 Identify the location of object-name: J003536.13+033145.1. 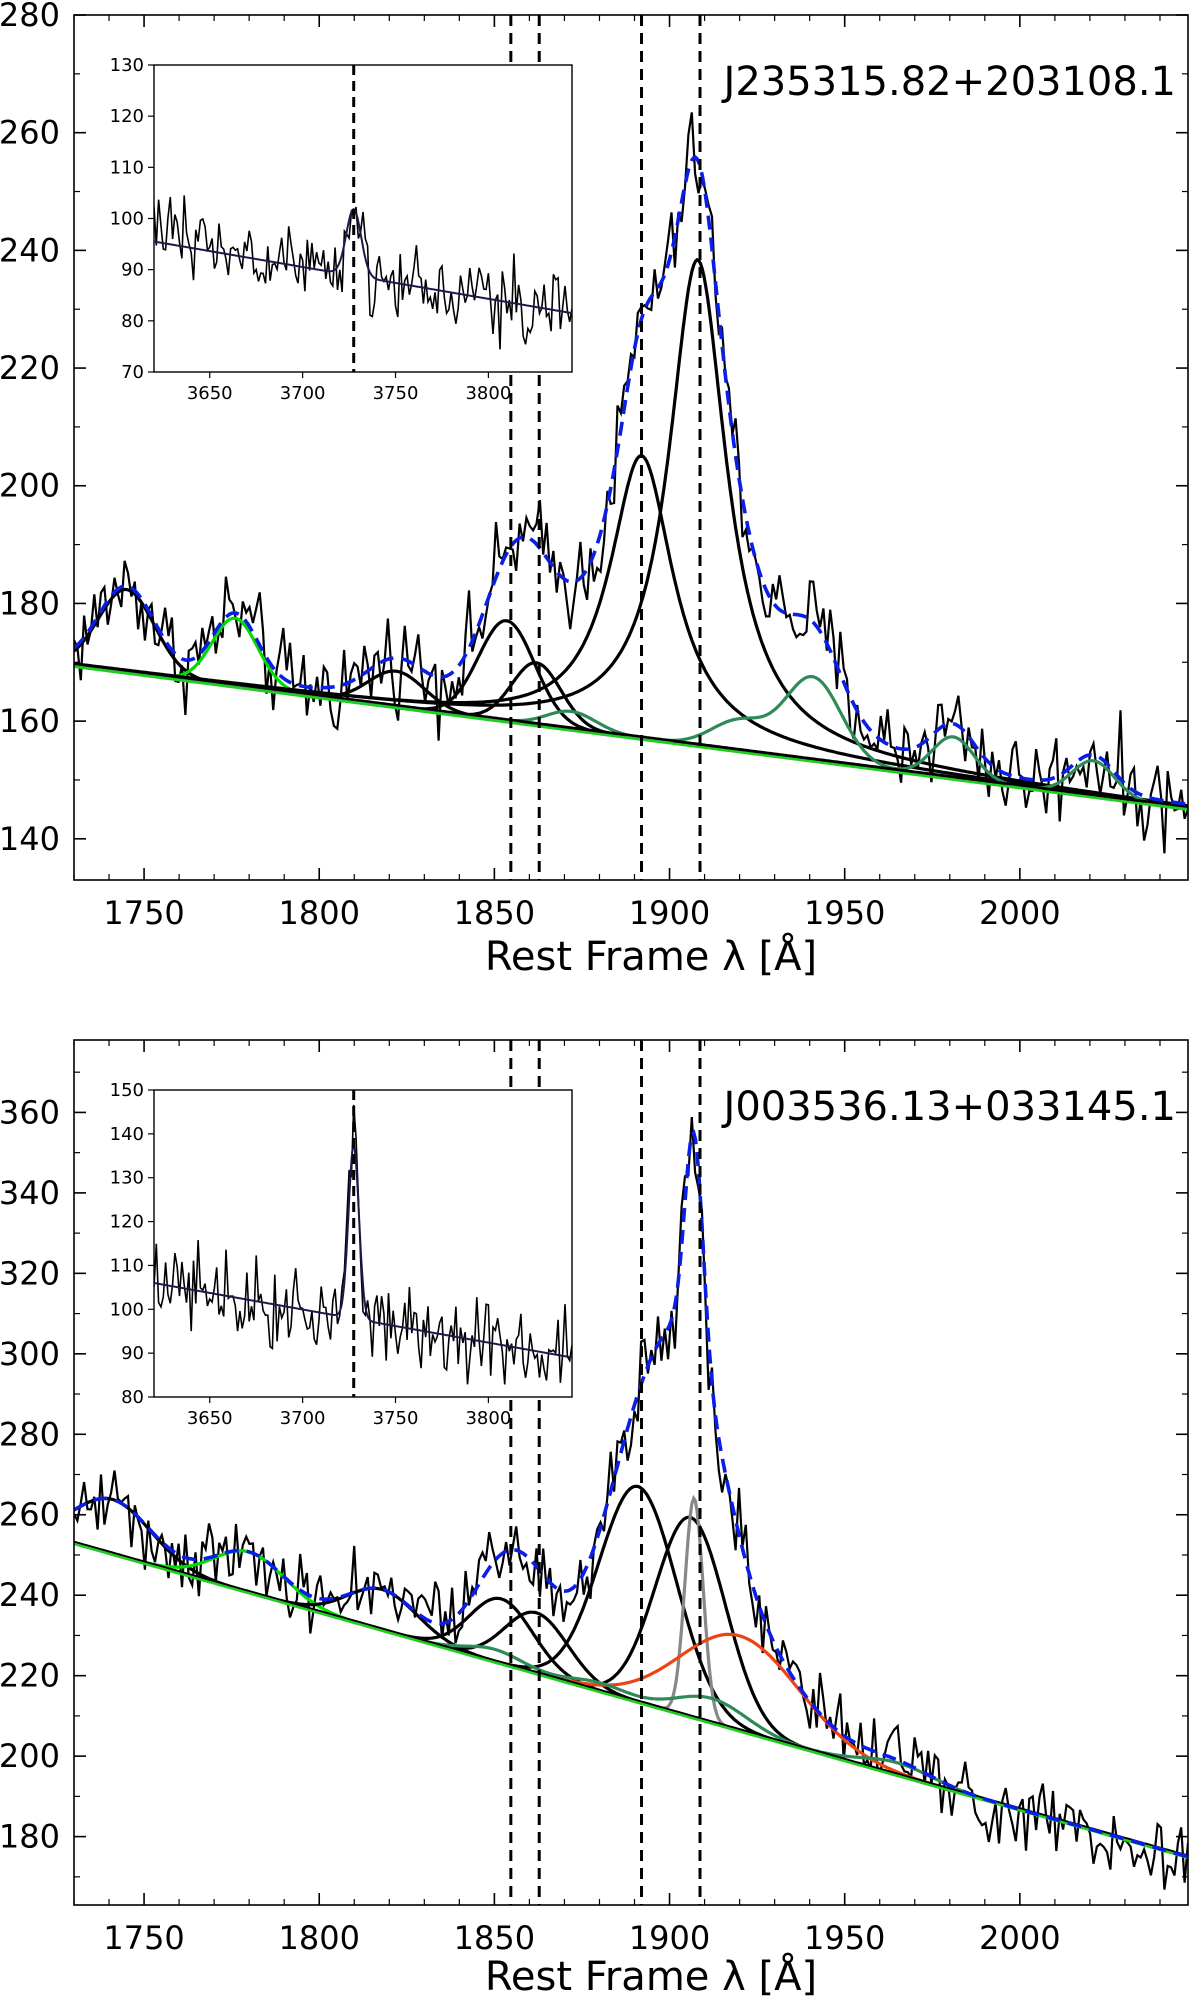
(948, 1107).